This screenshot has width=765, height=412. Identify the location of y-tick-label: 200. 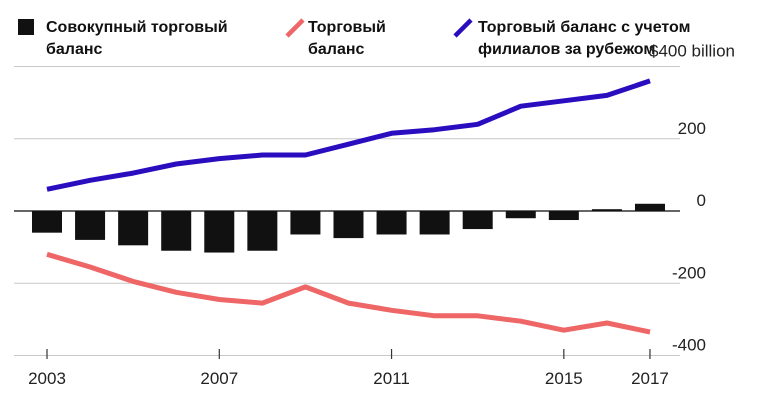
(692, 128).